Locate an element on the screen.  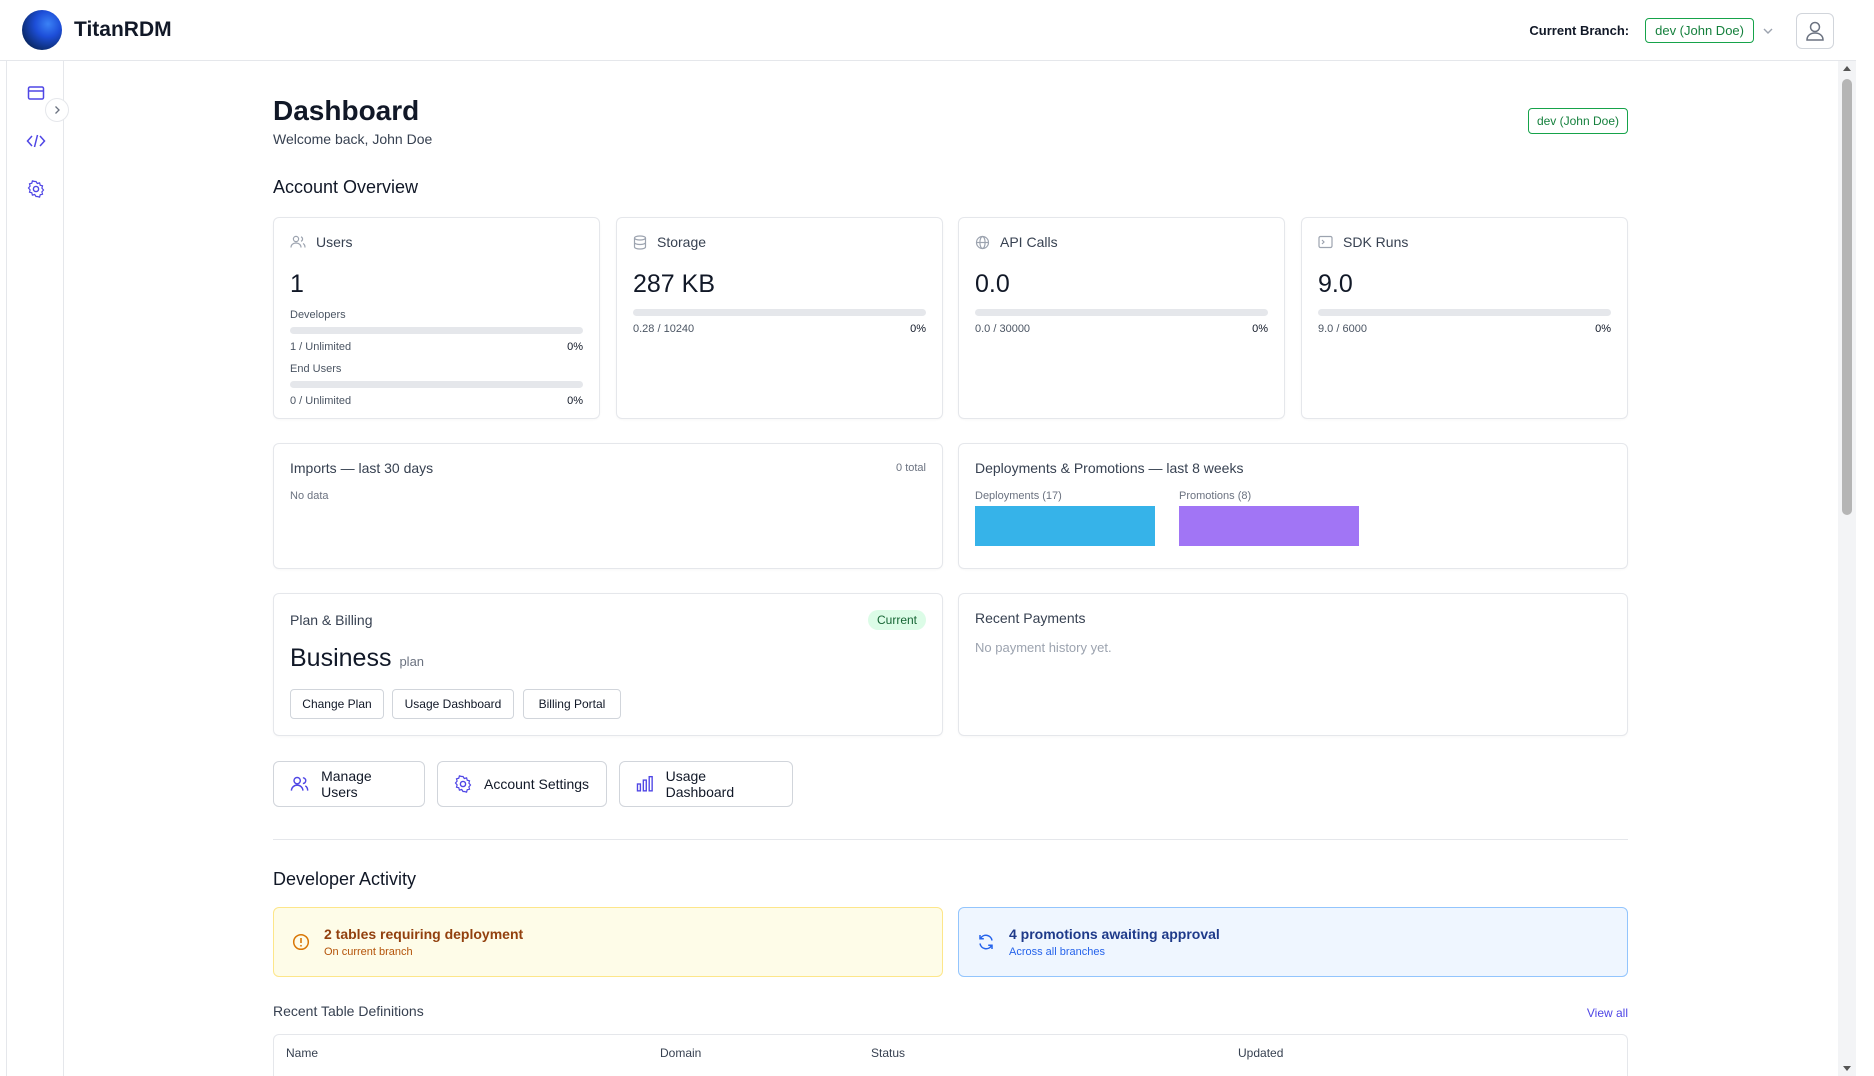
chevron-right-icon is located at coordinates (57, 110).